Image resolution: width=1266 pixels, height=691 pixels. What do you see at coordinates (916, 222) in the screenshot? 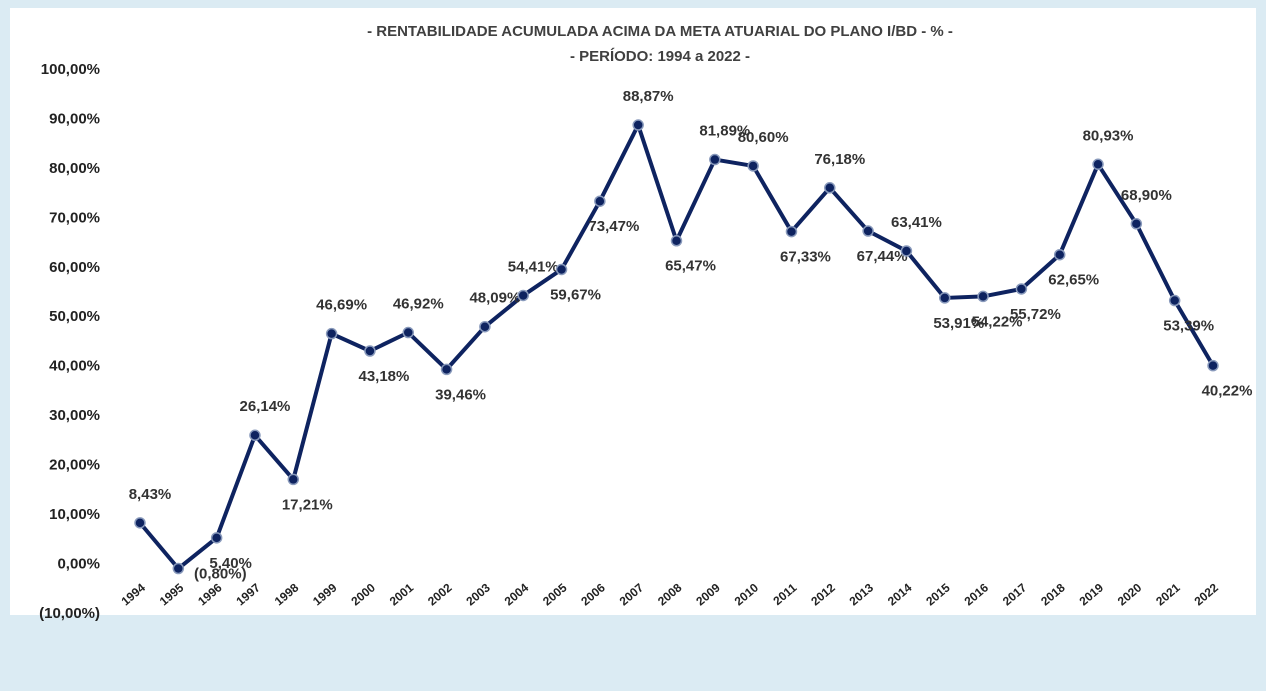
I see `data-label: 63,41%` at bounding box center [916, 222].